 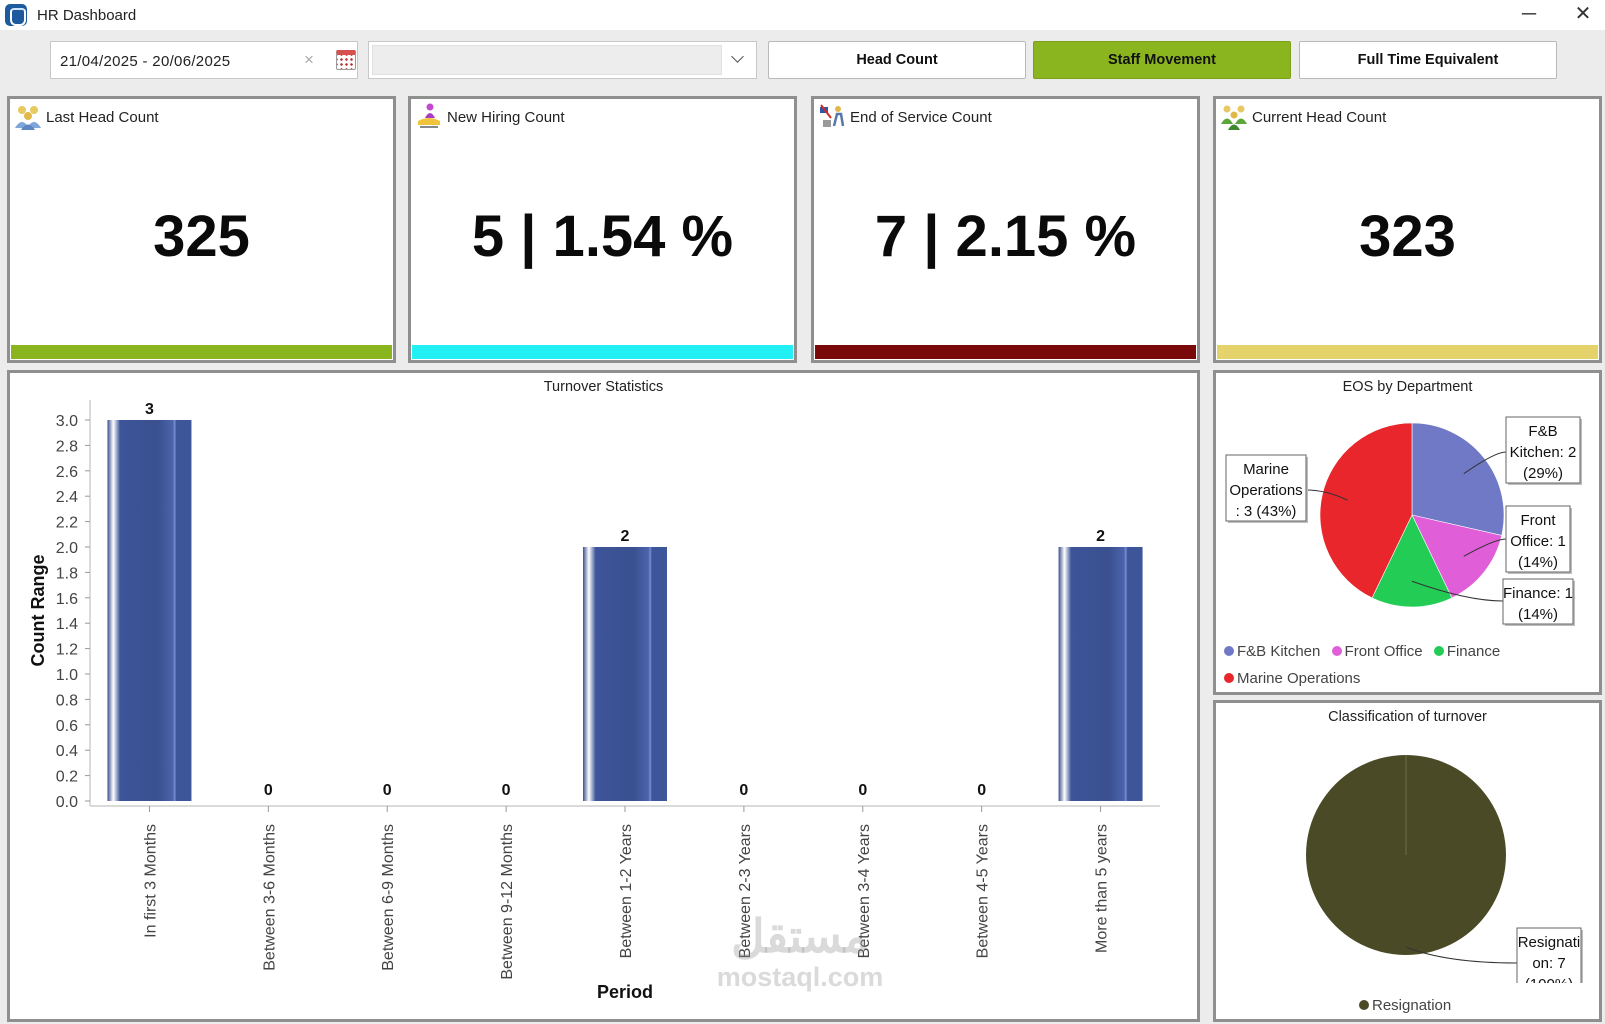 I want to click on card-value: 7 | 2.15 %, so click(x=1005, y=236).